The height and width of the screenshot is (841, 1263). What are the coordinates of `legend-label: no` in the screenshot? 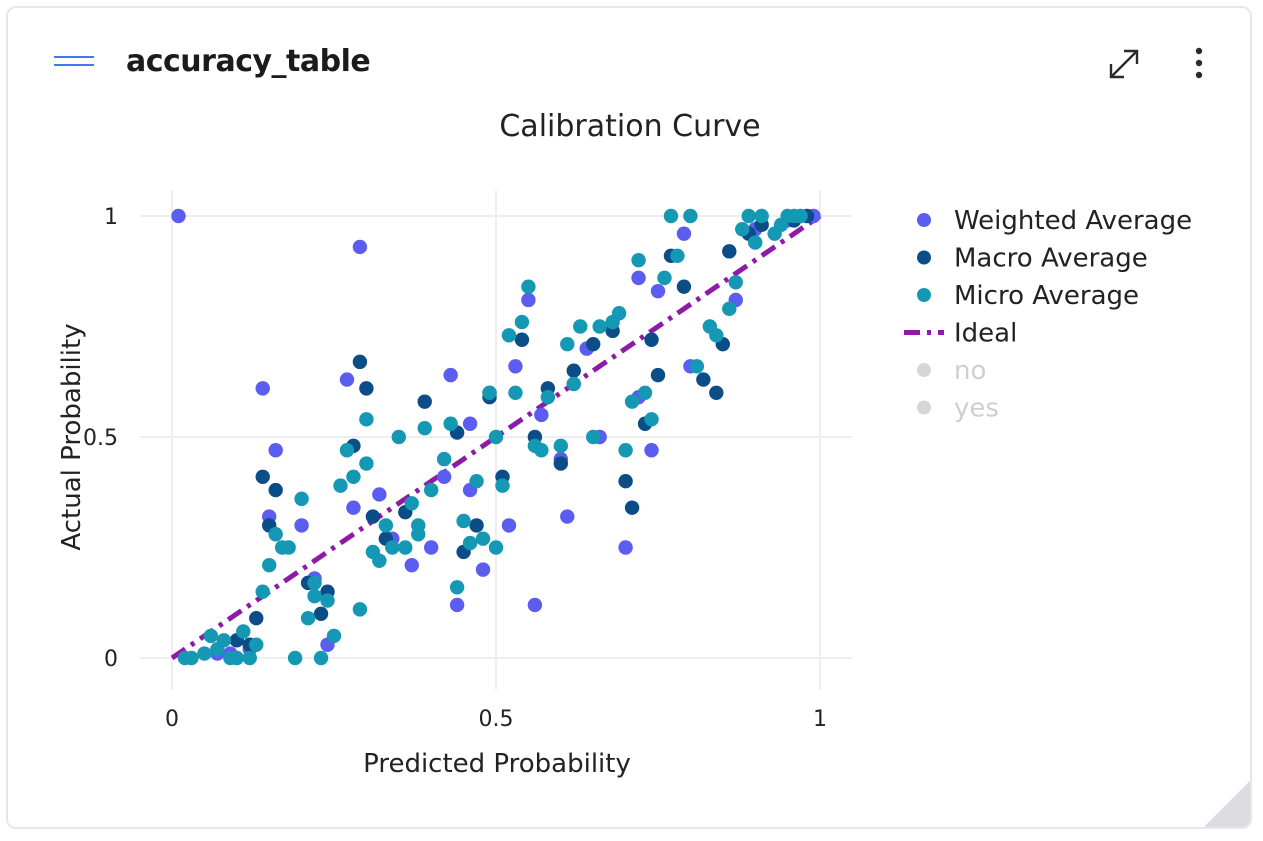 It's located at (970, 371).